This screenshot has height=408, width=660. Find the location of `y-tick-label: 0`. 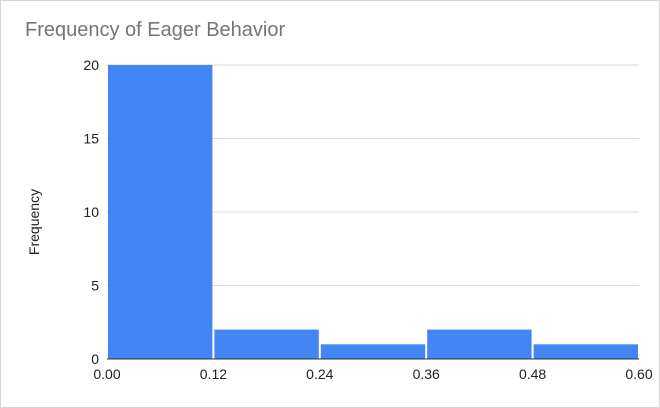

y-tick-label: 0 is located at coordinates (95, 359).